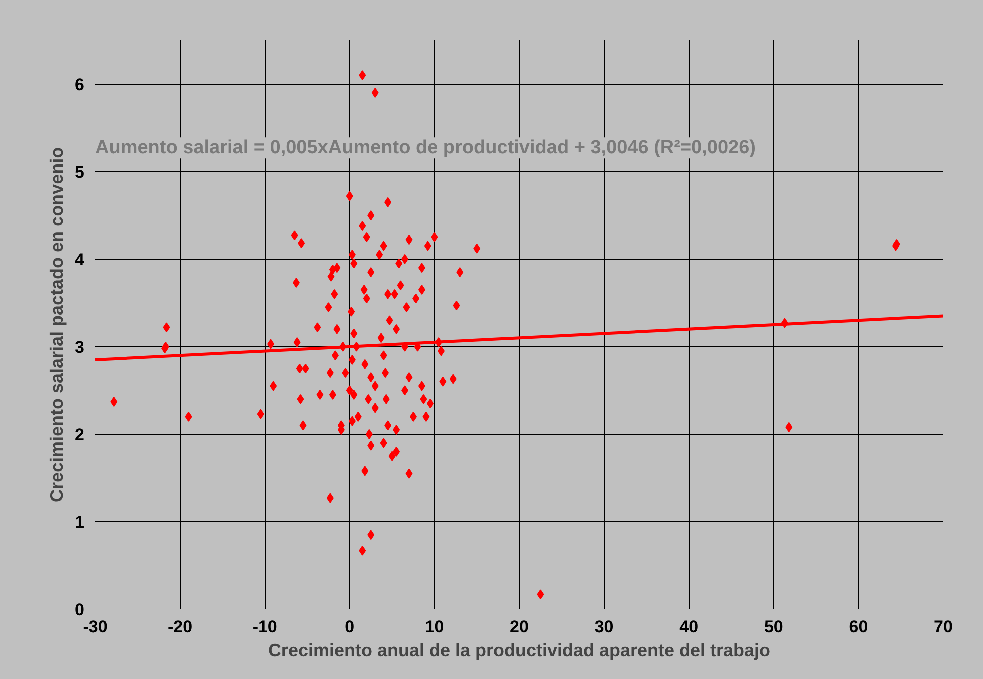 Image resolution: width=983 pixels, height=679 pixels. What do you see at coordinates (57, 325) in the screenshot?
I see `y-axis-title: Crecimiento salarial pactado en convenio` at bounding box center [57, 325].